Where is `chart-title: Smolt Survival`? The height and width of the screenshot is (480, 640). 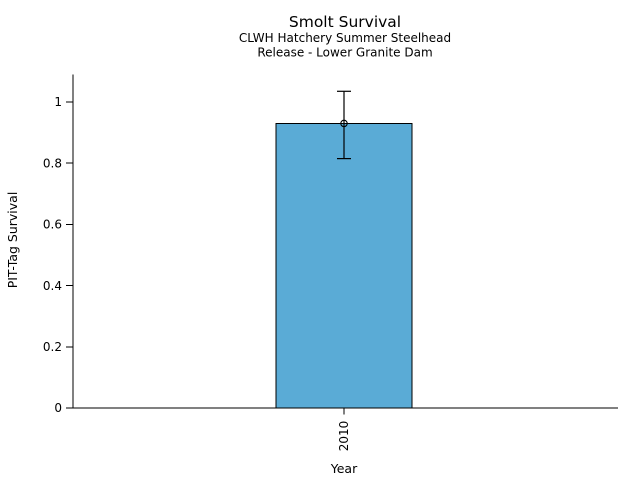
chart-title: Smolt Survival is located at coordinates (345, 22).